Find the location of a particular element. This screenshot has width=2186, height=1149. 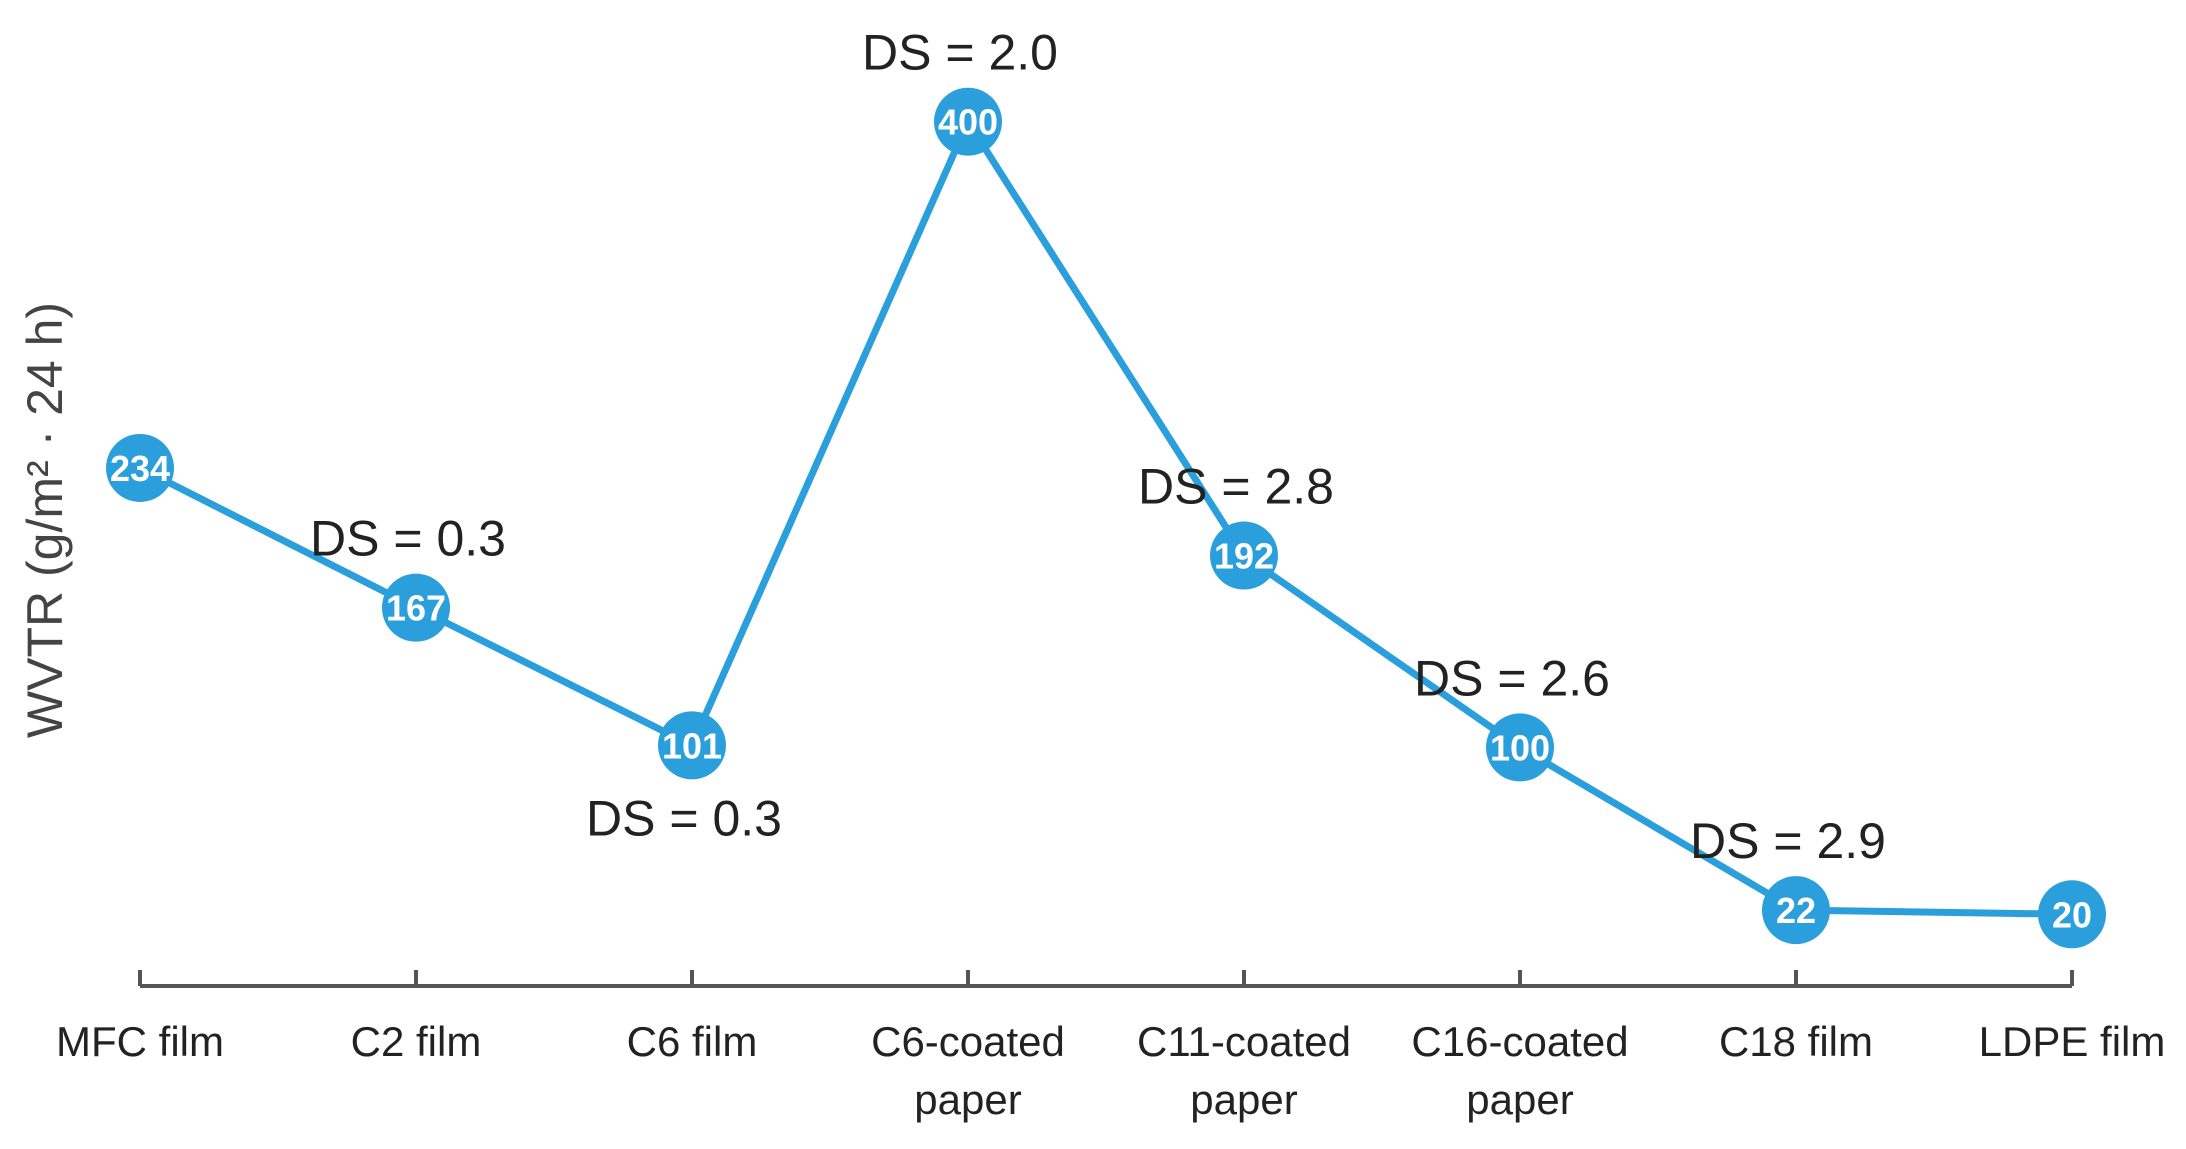

data-label: 192 is located at coordinates (1244, 556).